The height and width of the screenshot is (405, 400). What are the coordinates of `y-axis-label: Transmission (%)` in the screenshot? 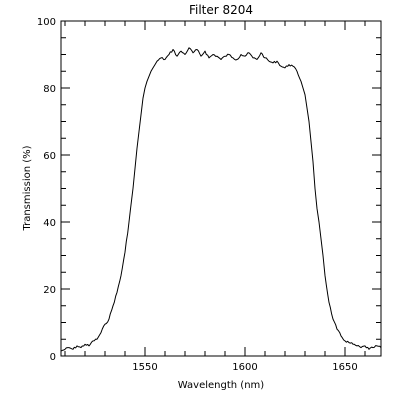 It's located at (27, 188).